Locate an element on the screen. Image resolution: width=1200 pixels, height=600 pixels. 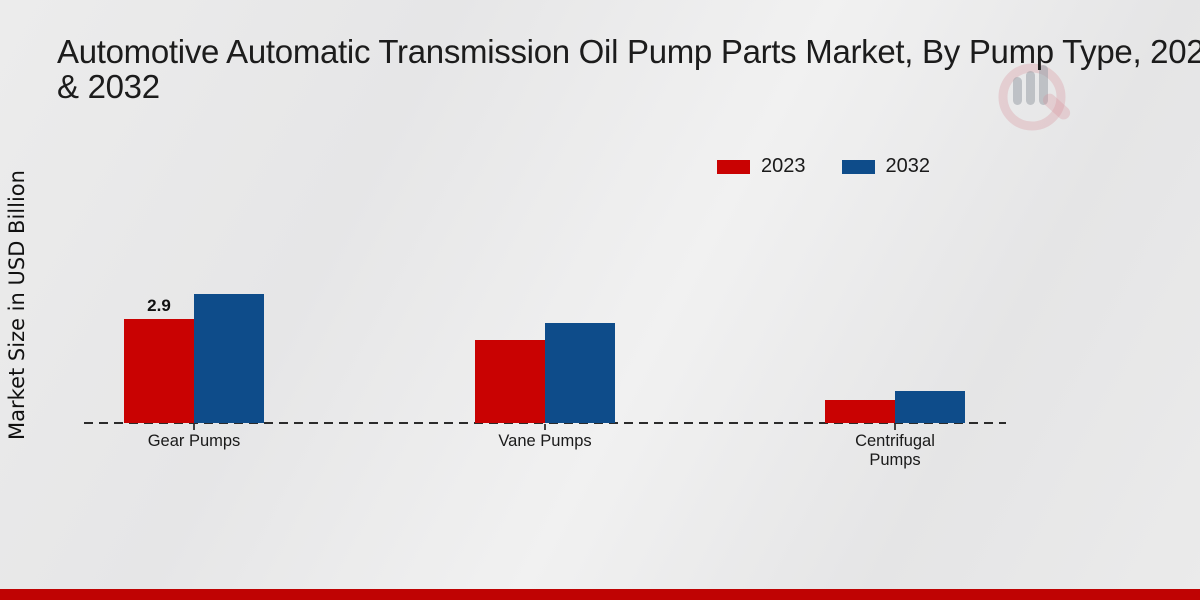
legend-item-2032: 2032 is located at coordinates (886, 166).